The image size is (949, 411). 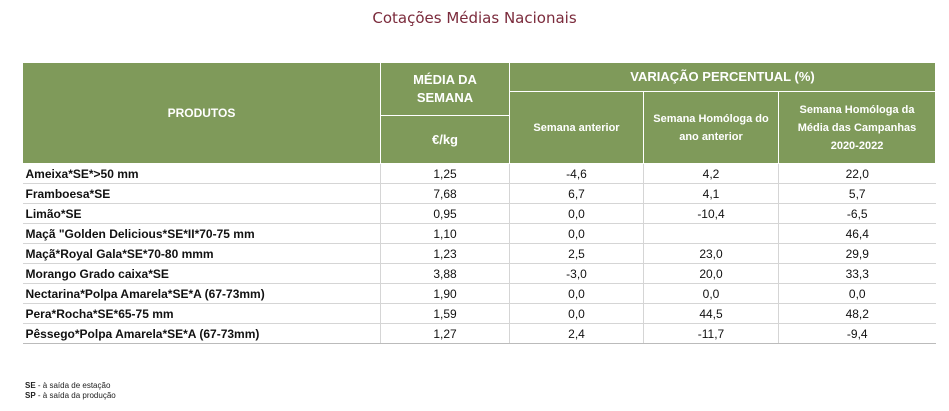 What do you see at coordinates (711, 253) in the screenshot?
I see `cell-homologa: 23,0` at bounding box center [711, 253].